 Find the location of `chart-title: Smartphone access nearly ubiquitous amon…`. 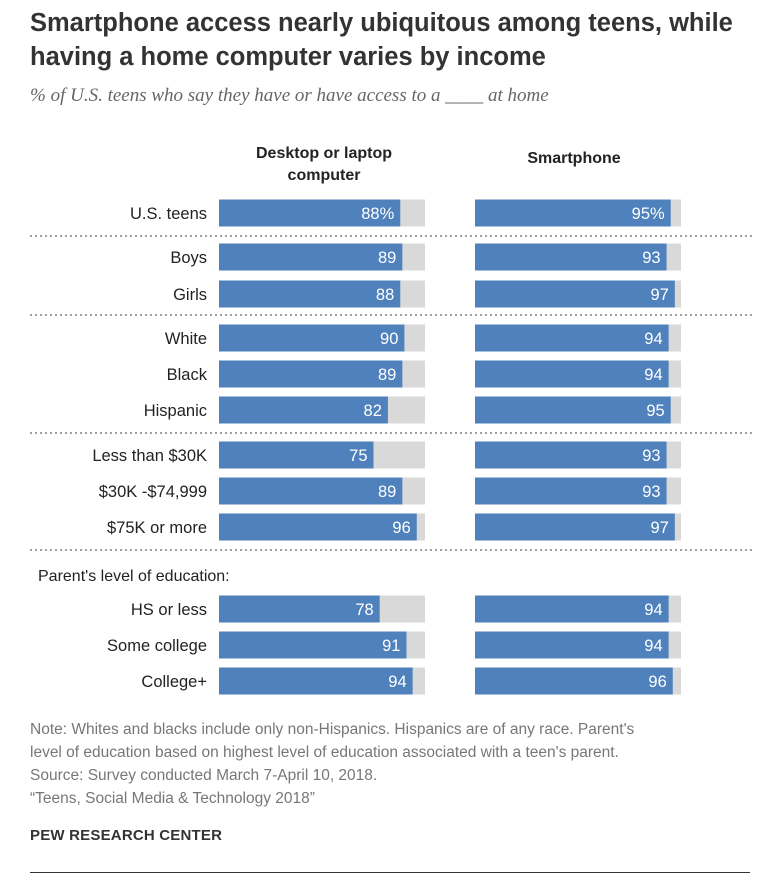

chart-title: Smartphone access nearly ubiquitous amon… is located at coordinates (381, 40).